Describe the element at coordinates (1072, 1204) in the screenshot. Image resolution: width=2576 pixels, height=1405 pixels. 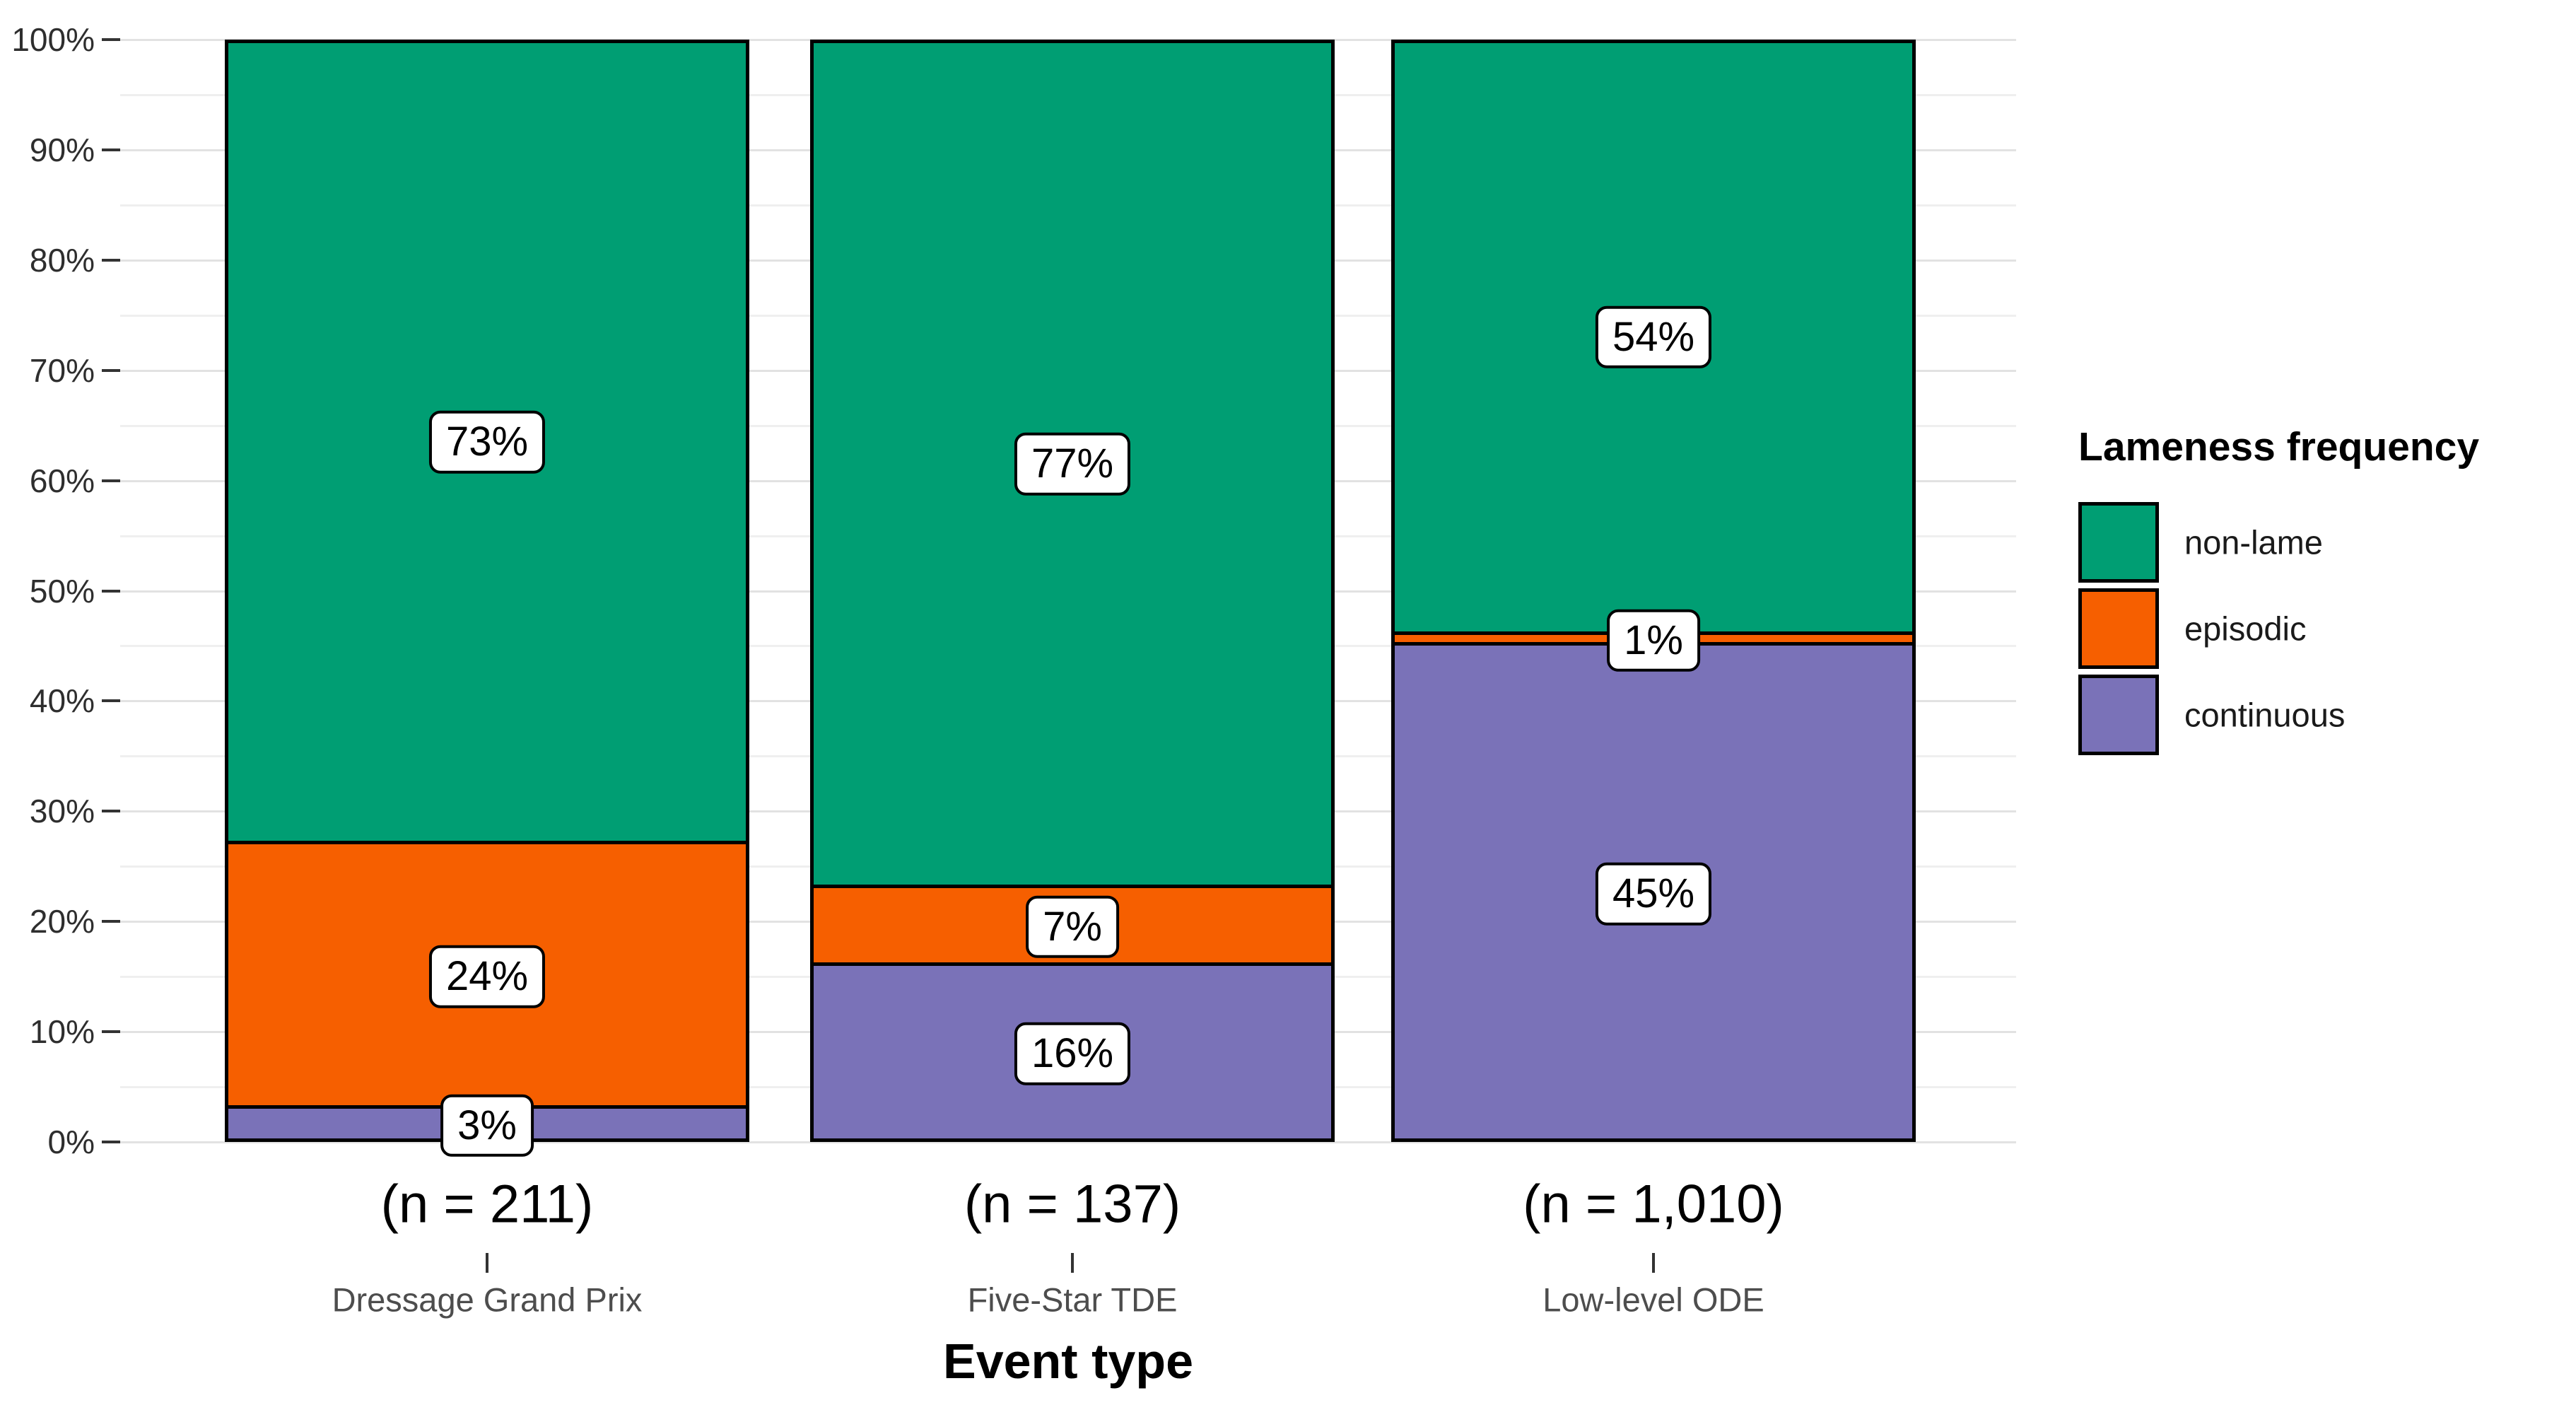
I see `x-axis-n-label: (n = 137)` at that location.